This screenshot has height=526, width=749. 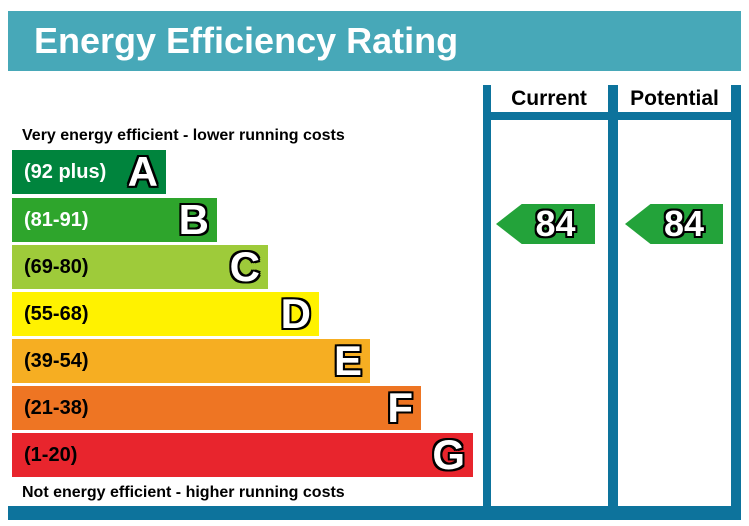 I want to click on bottom-frame-bar, so click(x=374, y=513).